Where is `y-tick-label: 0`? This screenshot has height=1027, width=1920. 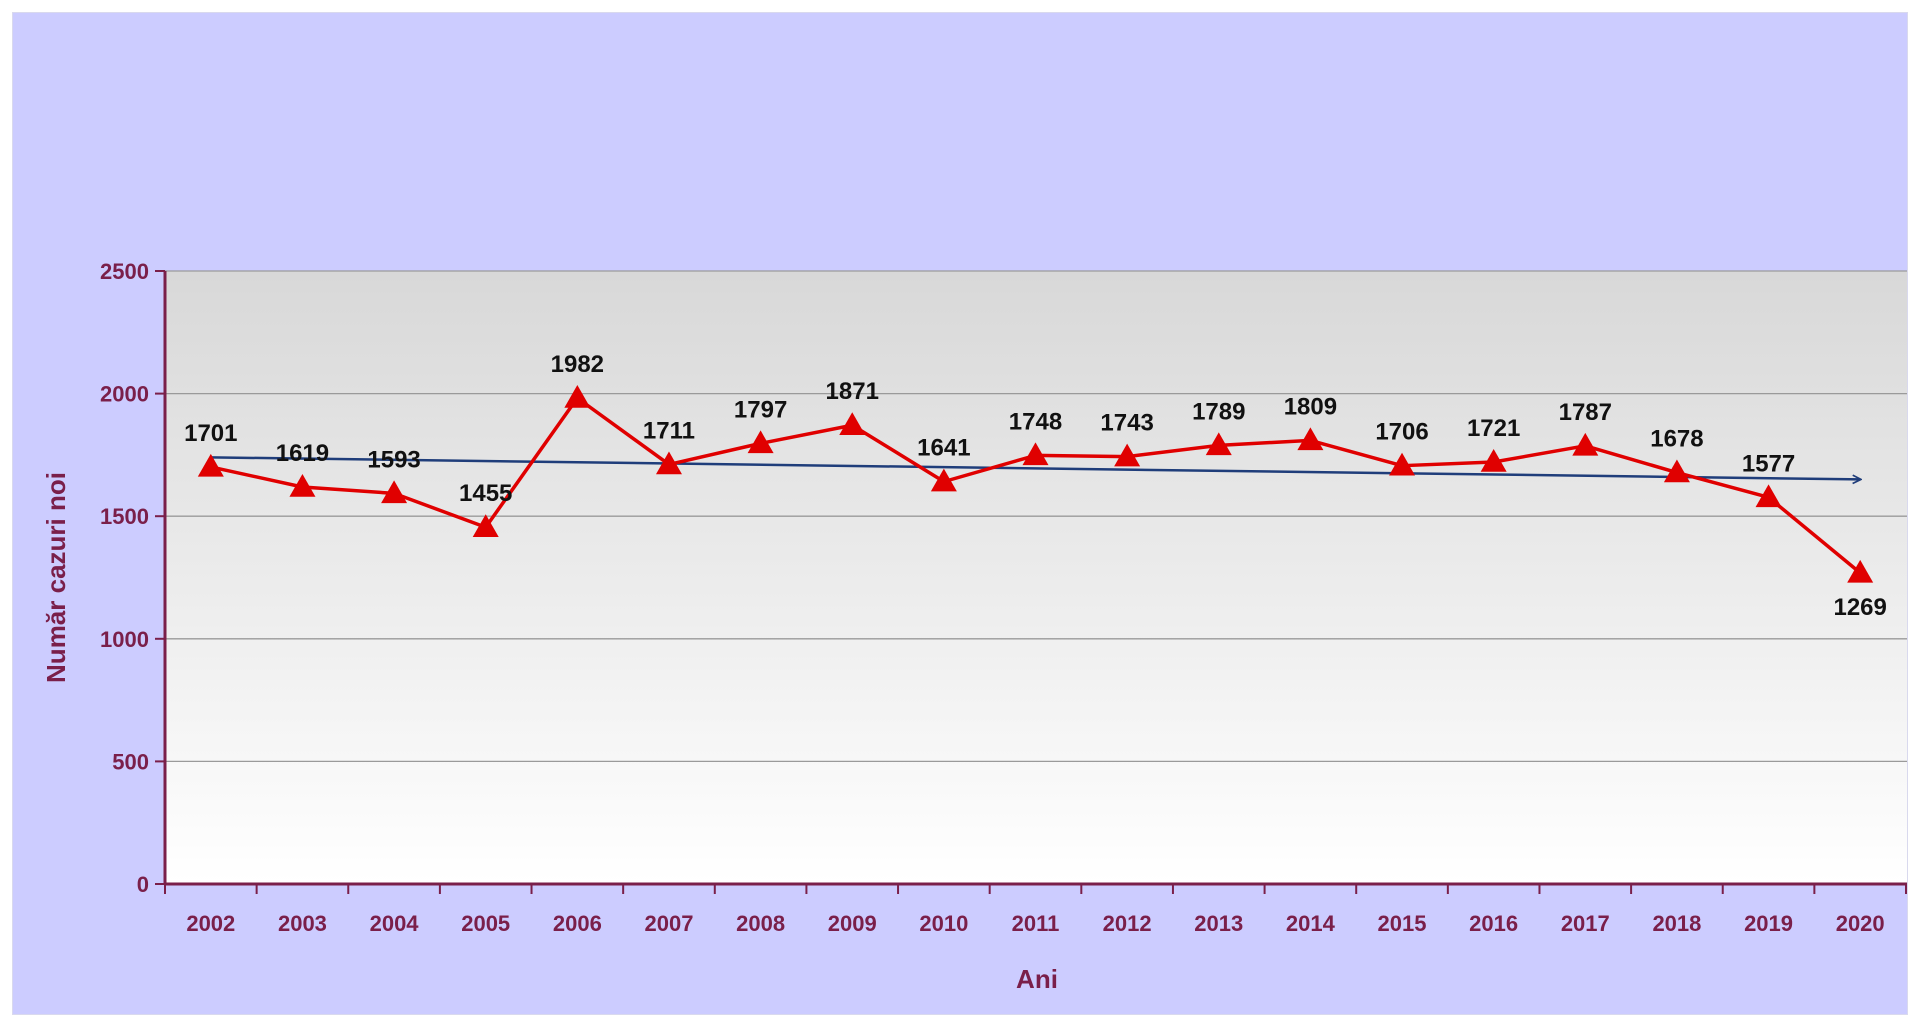 y-tick-label: 0 is located at coordinates (143, 884).